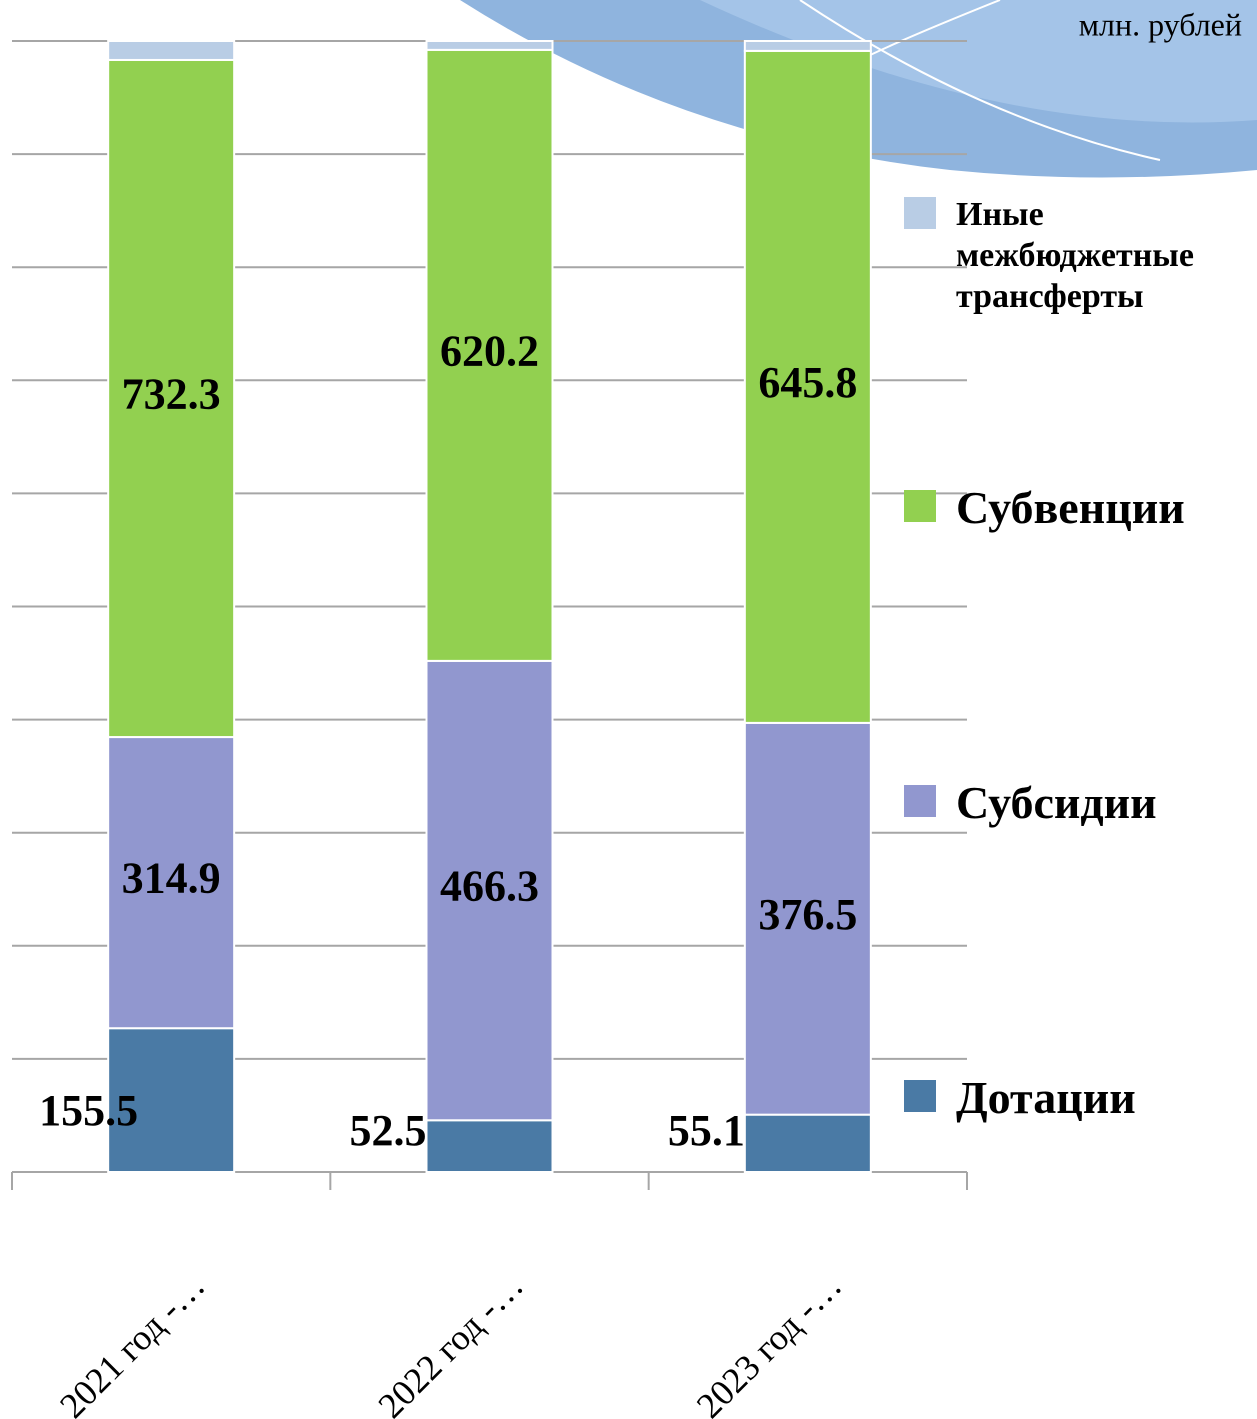 This screenshot has height=1419, width=1257. Describe the element at coordinates (171, 878) in the screenshot. I see `data-label: 314.9` at that location.